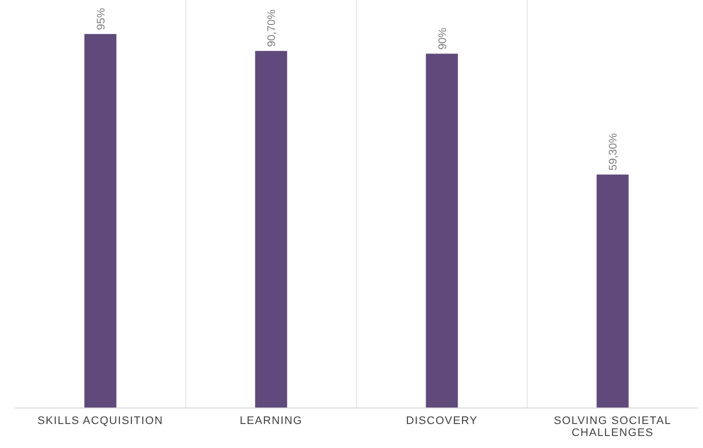 This screenshot has height=448, width=703. What do you see at coordinates (272, 28) in the screenshot?
I see `data-label: 90,70%` at bounding box center [272, 28].